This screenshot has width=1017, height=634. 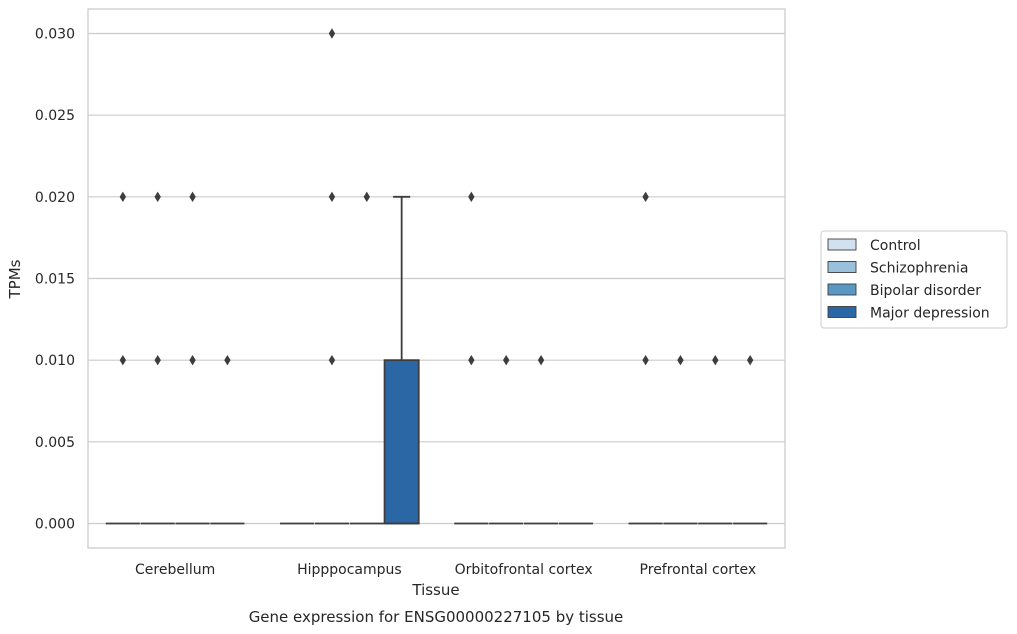 I want to click on x-tick-label: Hipppocampus, so click(x=349, y=570).